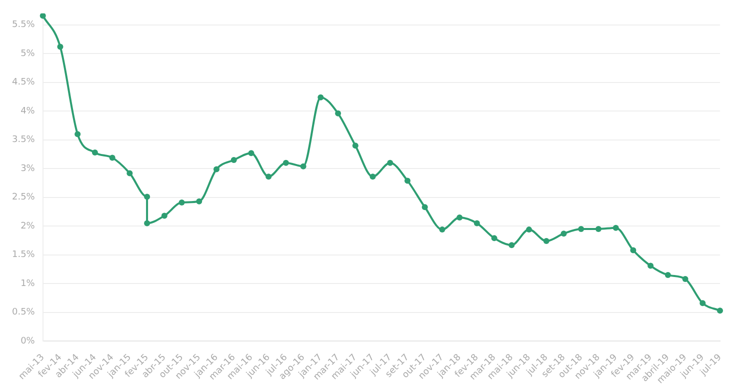 This screenshot has width=740, height=389. Describe the element at coordinates (28, 169) in the screenshot. I see `y-tick-label: 3%` at that location.